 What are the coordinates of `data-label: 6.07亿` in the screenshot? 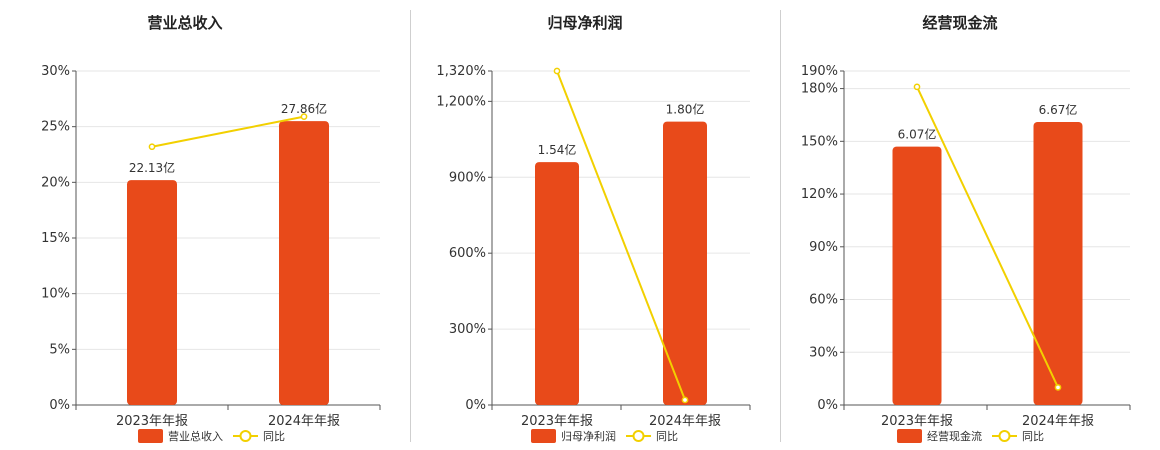 It's located at (917, 134).